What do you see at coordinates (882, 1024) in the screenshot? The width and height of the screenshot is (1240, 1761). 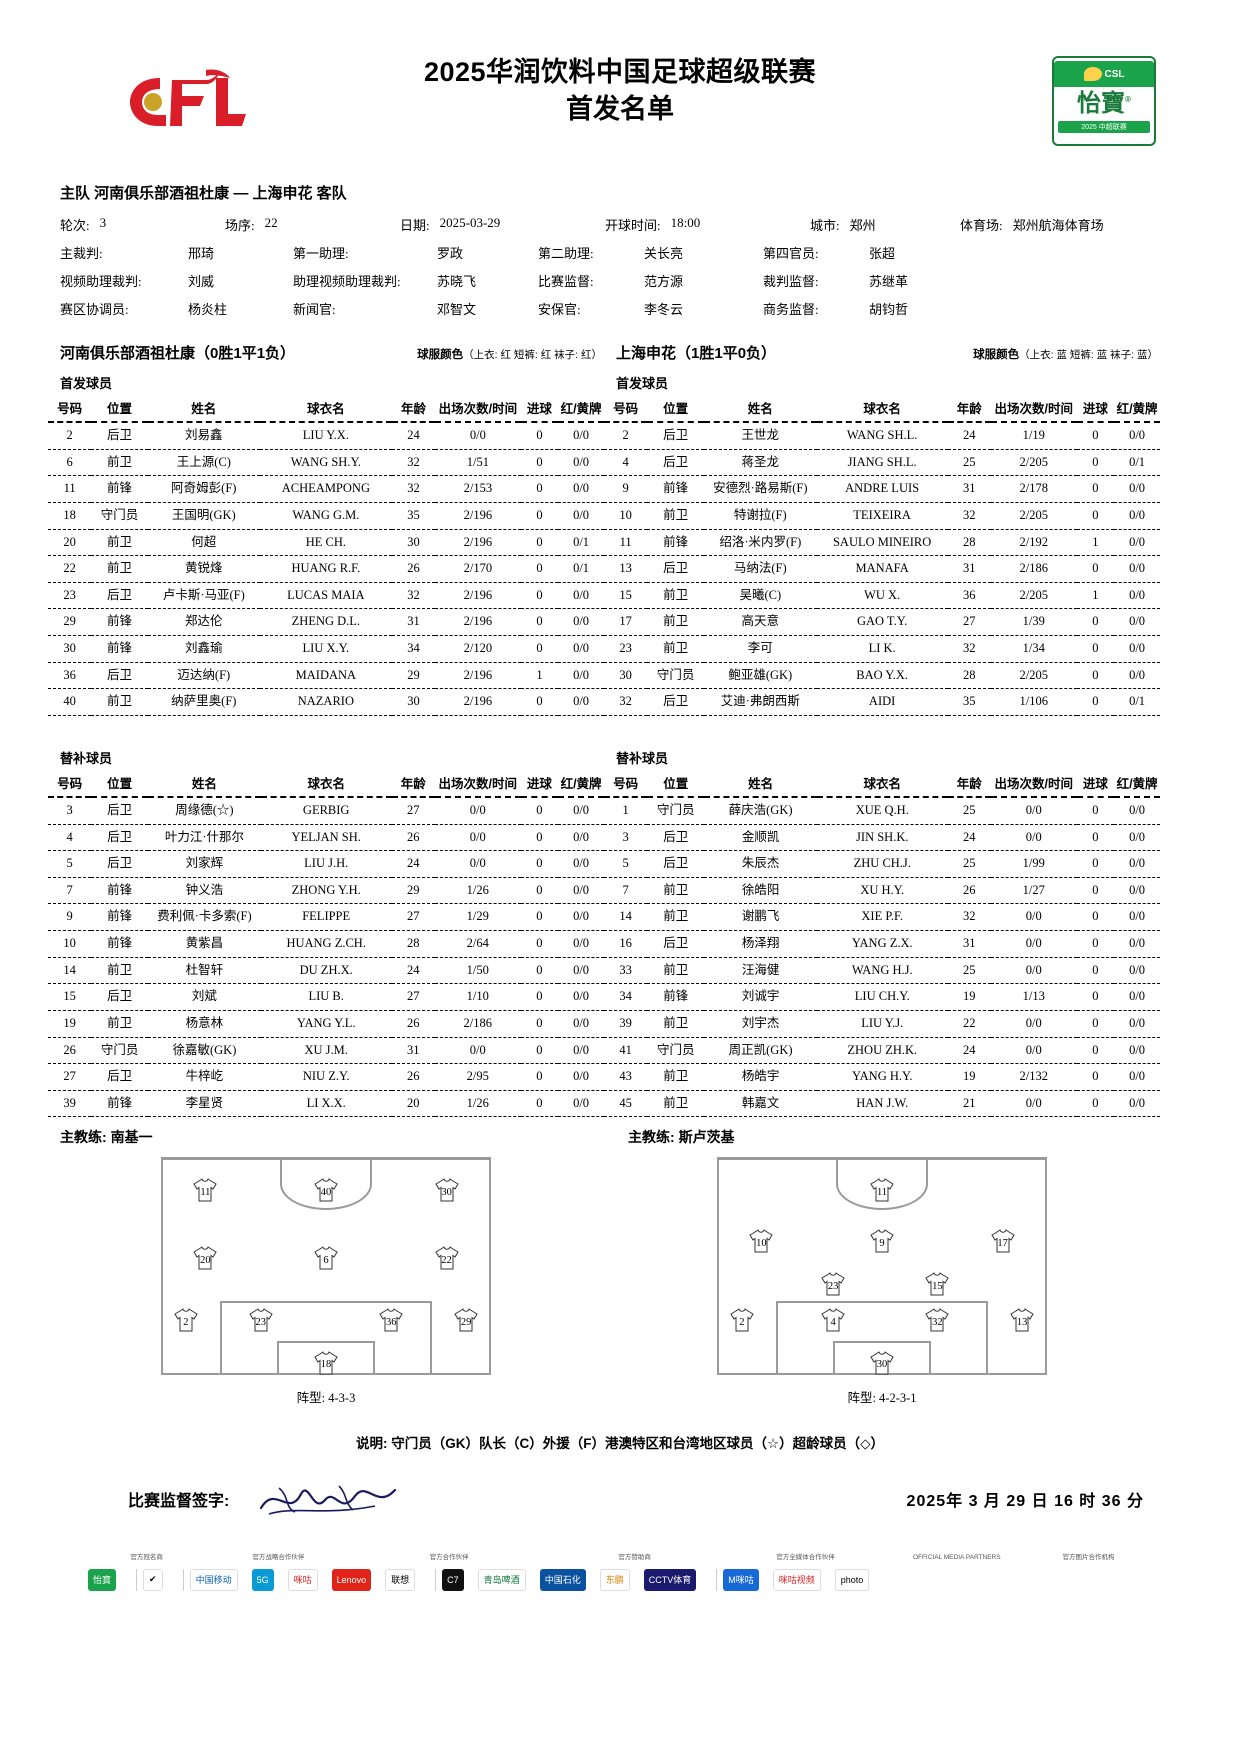 I see `table-row: 39 前卫 刘宇杰 LIU Y.J. 22 0/0 0 0/0` at bounding box center [882, 1024].